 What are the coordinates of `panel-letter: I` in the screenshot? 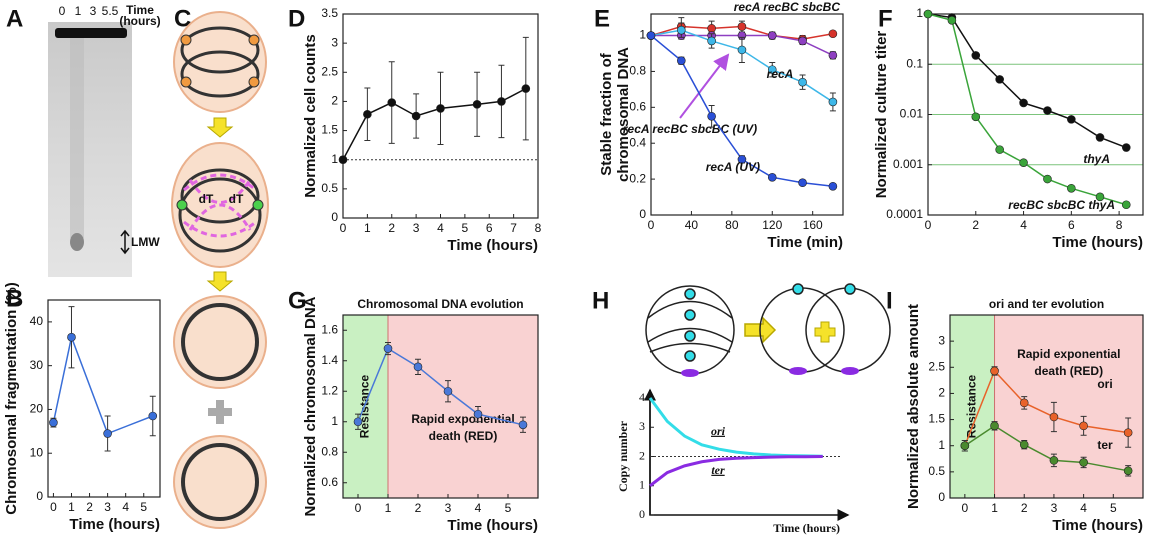 It's located at (889, 300).